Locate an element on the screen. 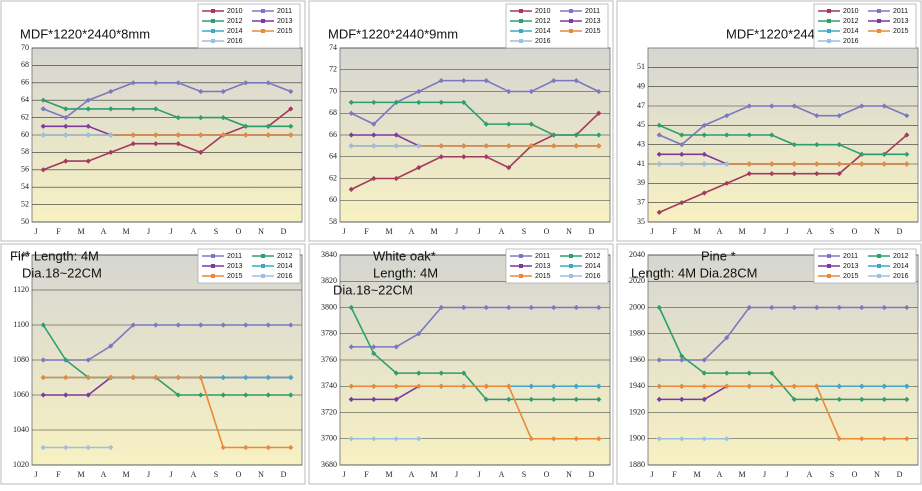 This screenshot has height=491, width=922. y-tick-label: 1080 is located at coordinates (21, 359).